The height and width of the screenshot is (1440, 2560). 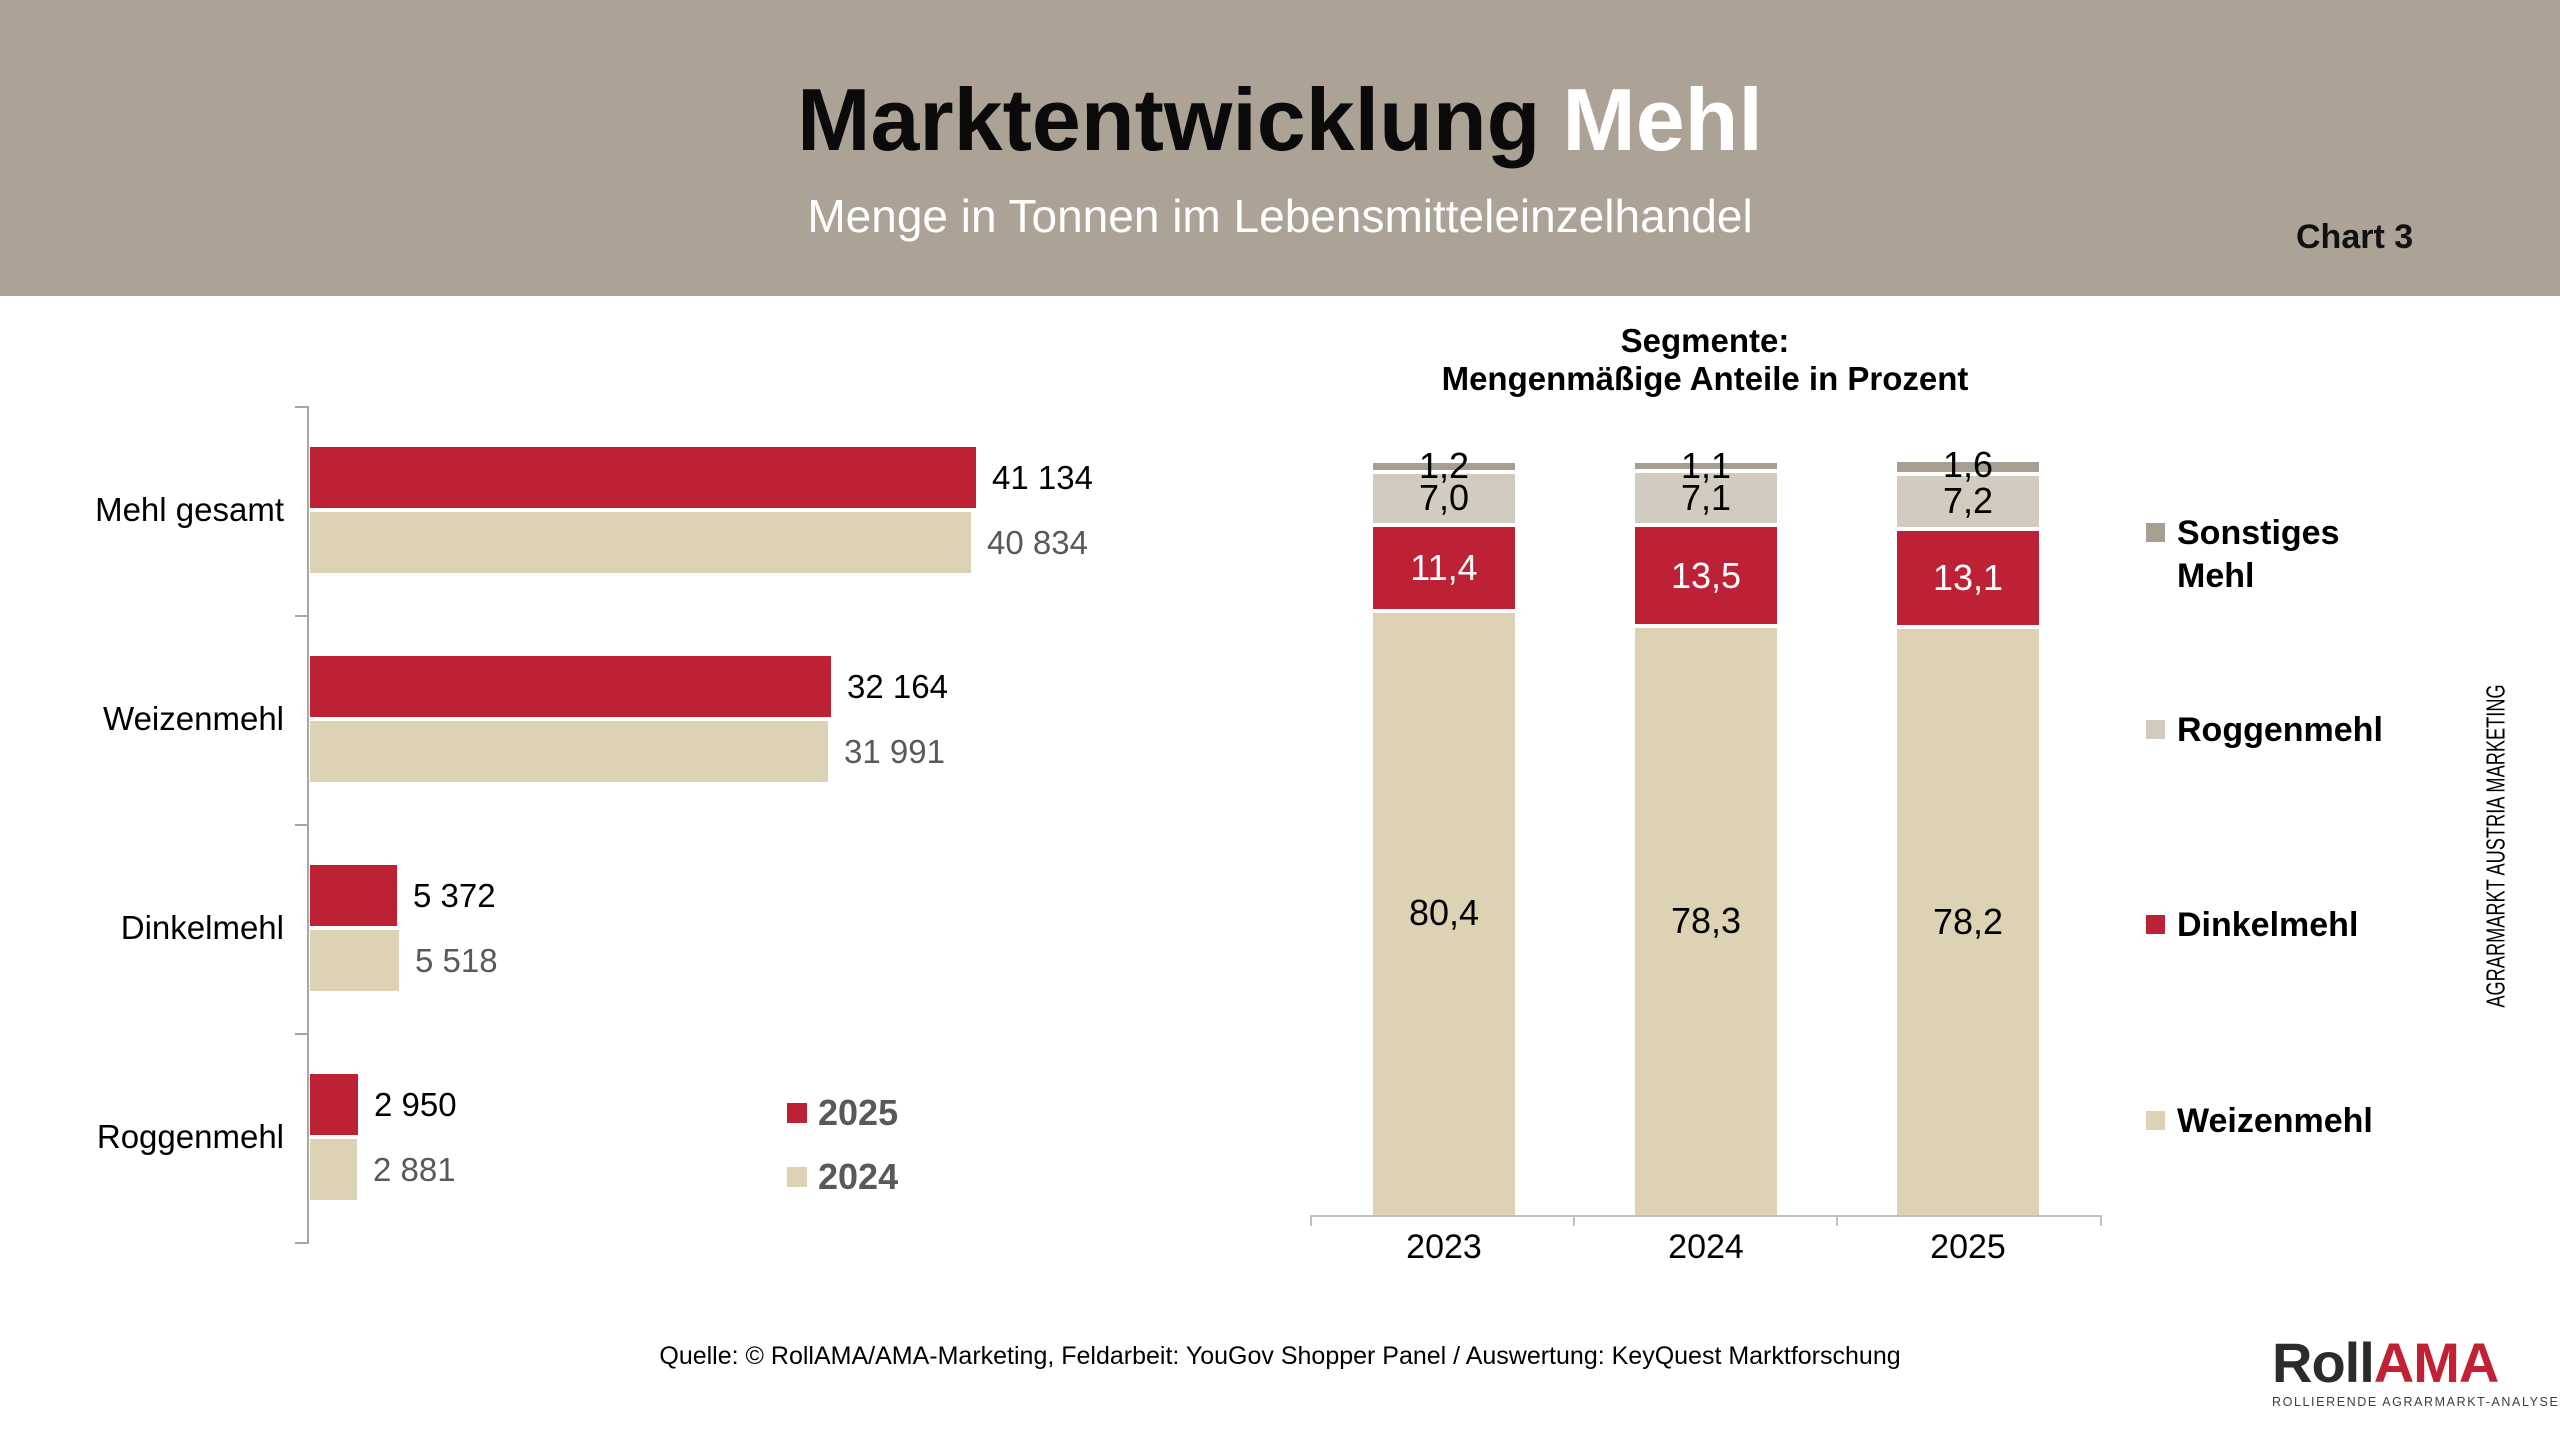 I want to click on segment-label: 78,3, so click(x=1706, y=921).